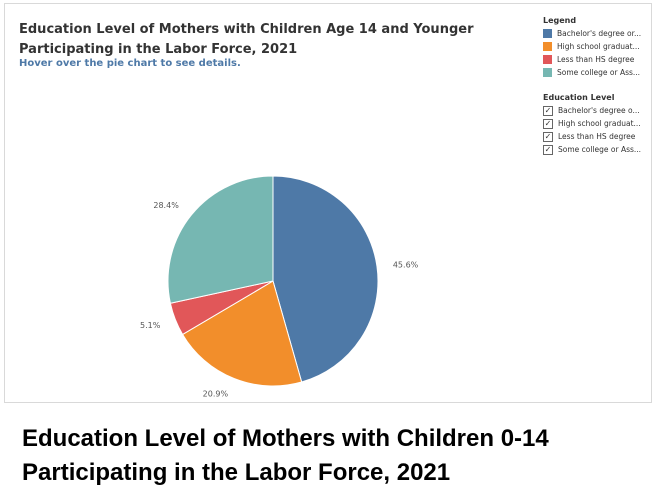 This screenshot has width=658, height=501. I want to click on slice-percent-label: 20.9%, so click(216, 393).